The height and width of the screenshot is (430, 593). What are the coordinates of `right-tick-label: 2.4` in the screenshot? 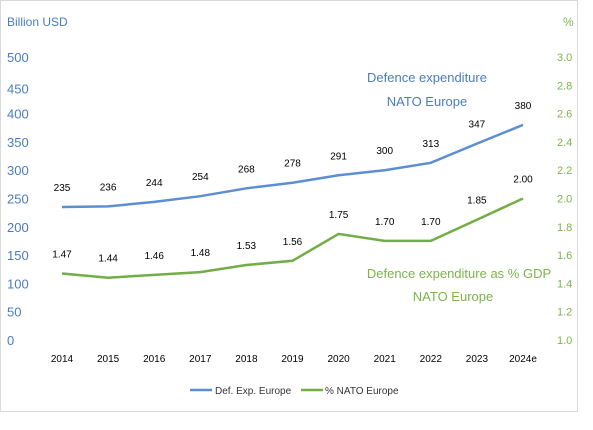 It's located at (564, 143).